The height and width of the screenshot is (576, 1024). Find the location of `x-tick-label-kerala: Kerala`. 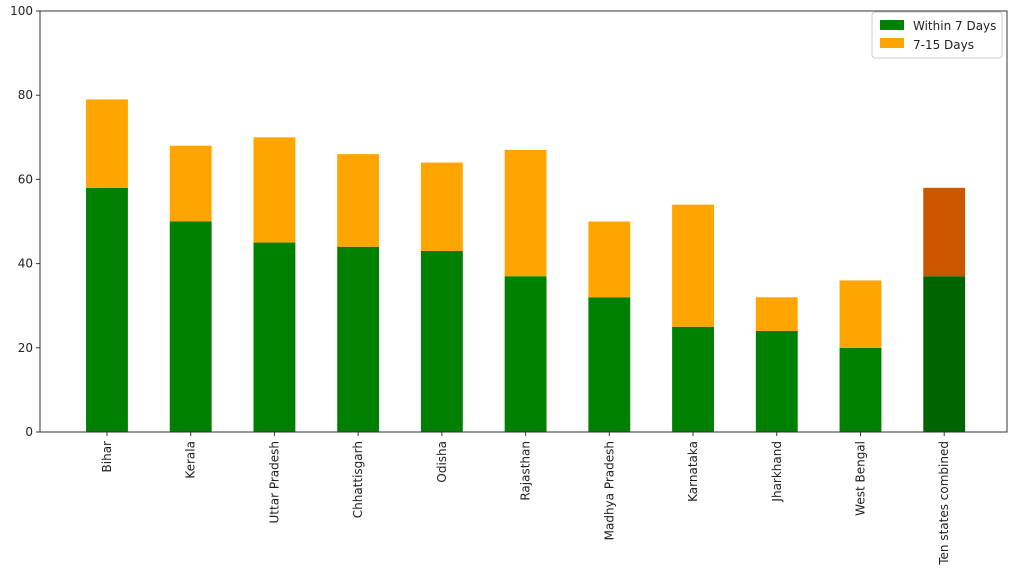

x-tick-label-kerala: Kerala is located at coordinates (191, 460).